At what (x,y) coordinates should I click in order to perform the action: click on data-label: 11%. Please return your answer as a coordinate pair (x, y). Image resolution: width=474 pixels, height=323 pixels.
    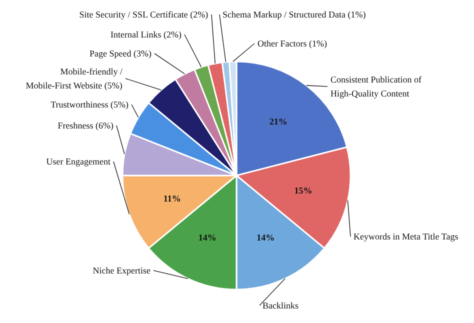
    Looking at the image, I should click on (172, 199).